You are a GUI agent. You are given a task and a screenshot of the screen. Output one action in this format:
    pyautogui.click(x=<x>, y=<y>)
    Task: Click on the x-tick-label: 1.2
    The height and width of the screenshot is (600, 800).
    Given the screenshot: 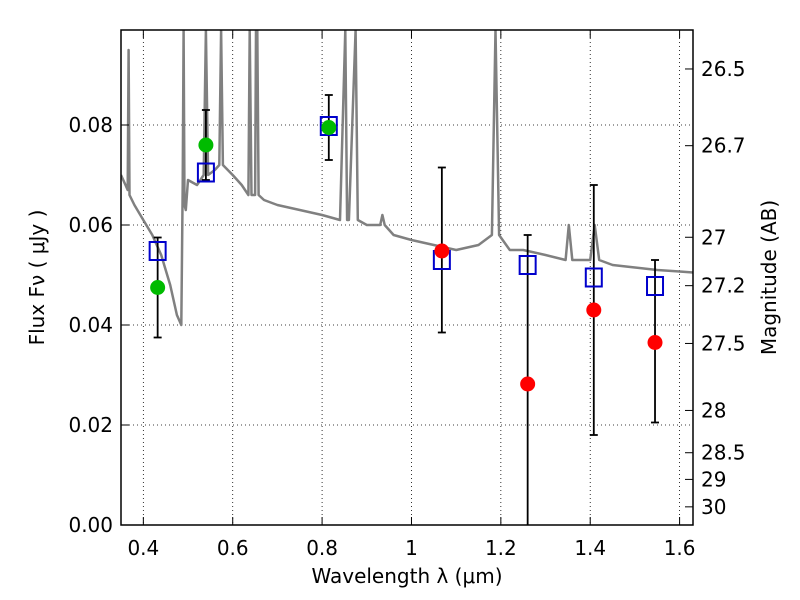 What is the action you would take?
    pyautogui.click(x=501, y=548)
    